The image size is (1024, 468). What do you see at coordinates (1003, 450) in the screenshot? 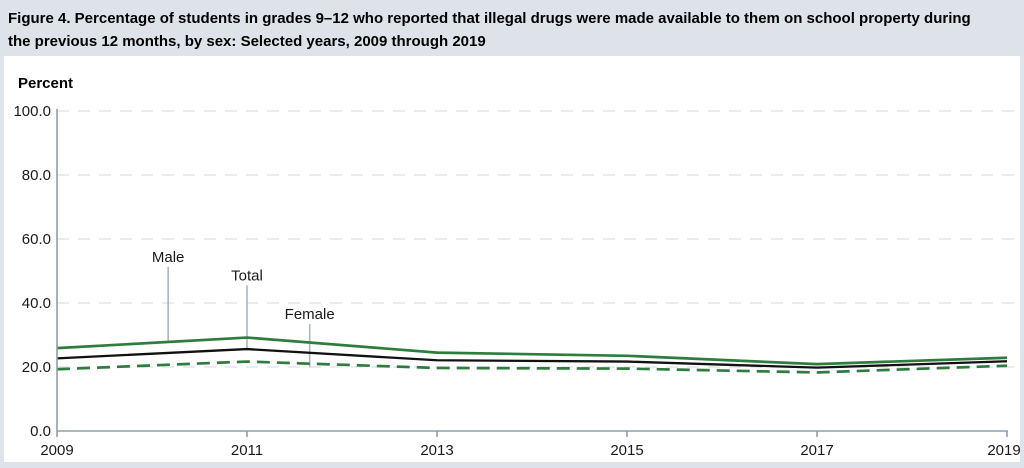
I see `x-tick-label: 2019` at bounding box center [1003, 450].